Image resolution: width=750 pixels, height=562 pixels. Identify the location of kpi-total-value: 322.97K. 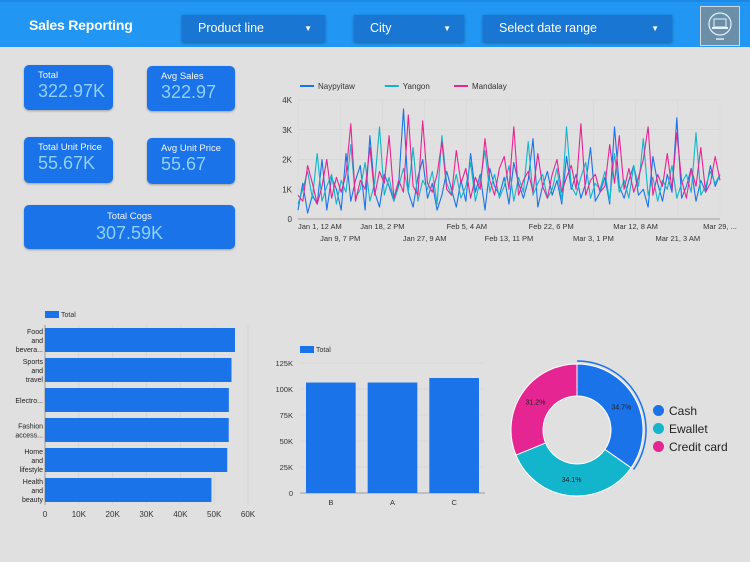
(72, 91).